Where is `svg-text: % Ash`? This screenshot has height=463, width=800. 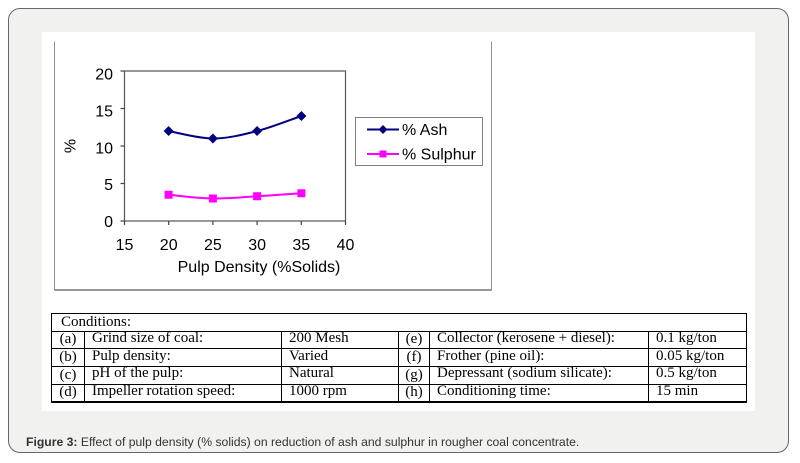
svg-text: % Ash is located at coordinates (424, 130).